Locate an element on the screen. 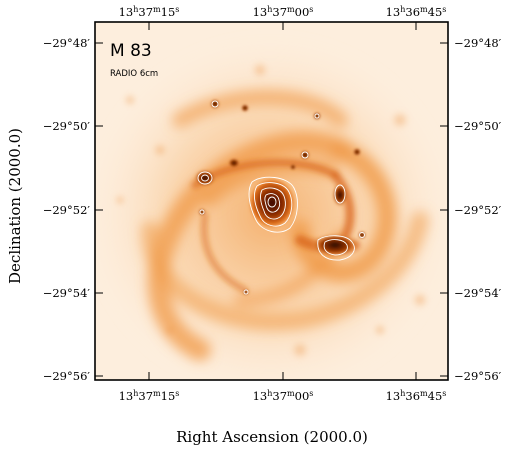 Image resolution: width=510 pixels, height=450 pixels. contours-nucleus is located at coordinates (273, 204).